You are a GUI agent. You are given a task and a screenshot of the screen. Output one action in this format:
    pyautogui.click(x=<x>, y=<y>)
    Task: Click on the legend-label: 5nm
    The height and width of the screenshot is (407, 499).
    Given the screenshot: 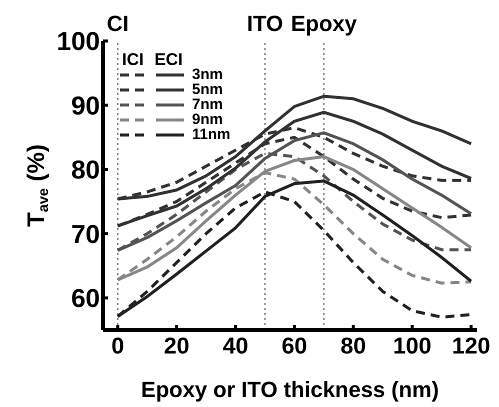 What is the action you would take?
    pyautogui.click(x=207, y=89)
    